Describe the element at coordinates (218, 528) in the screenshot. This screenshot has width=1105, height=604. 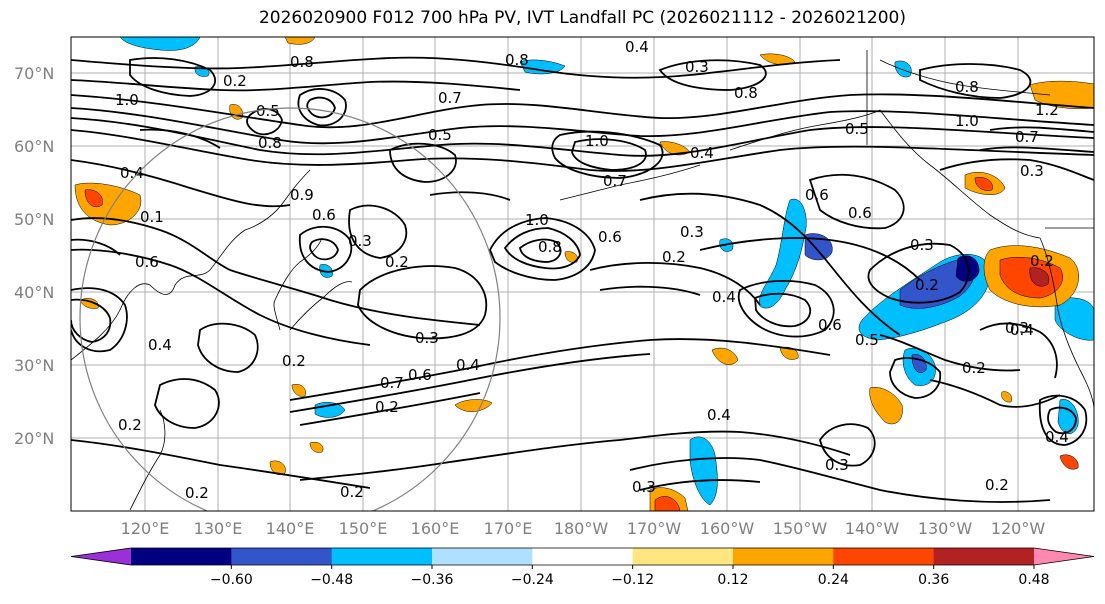
I see `lon-label: 130°E` at that location.